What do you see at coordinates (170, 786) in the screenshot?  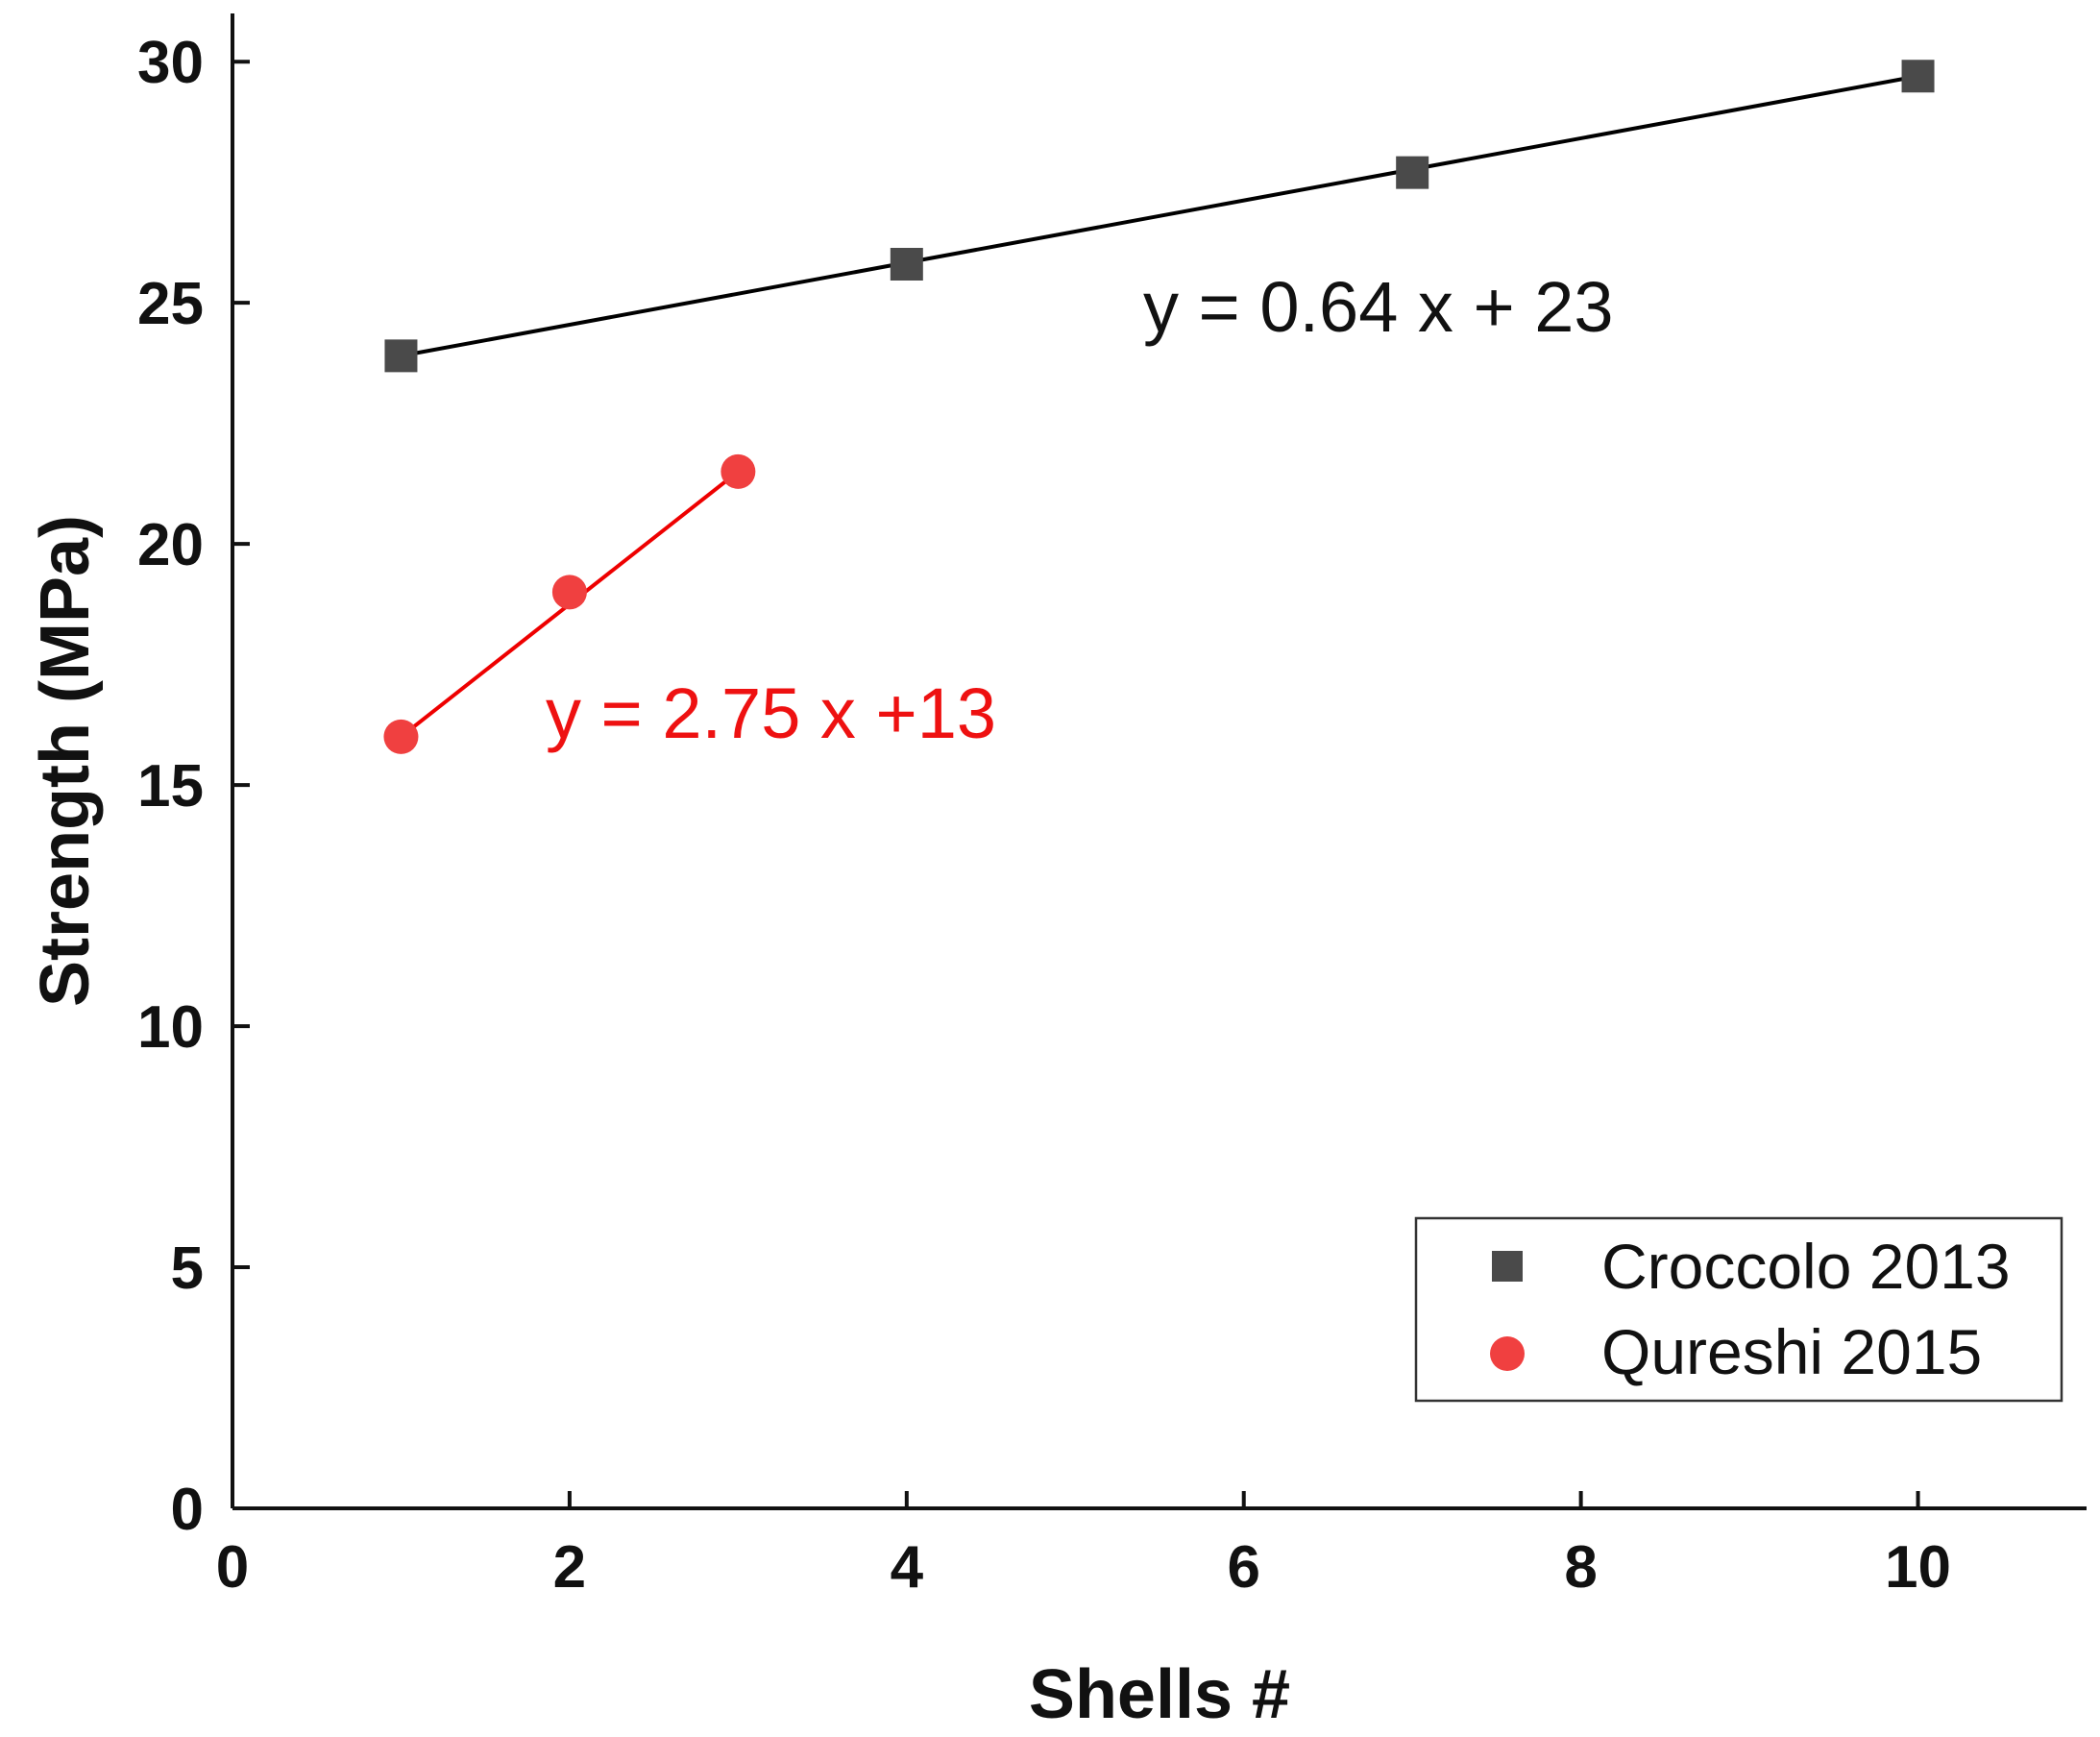 I see `y-tick-label: 15` at bounding box center [170, 786].